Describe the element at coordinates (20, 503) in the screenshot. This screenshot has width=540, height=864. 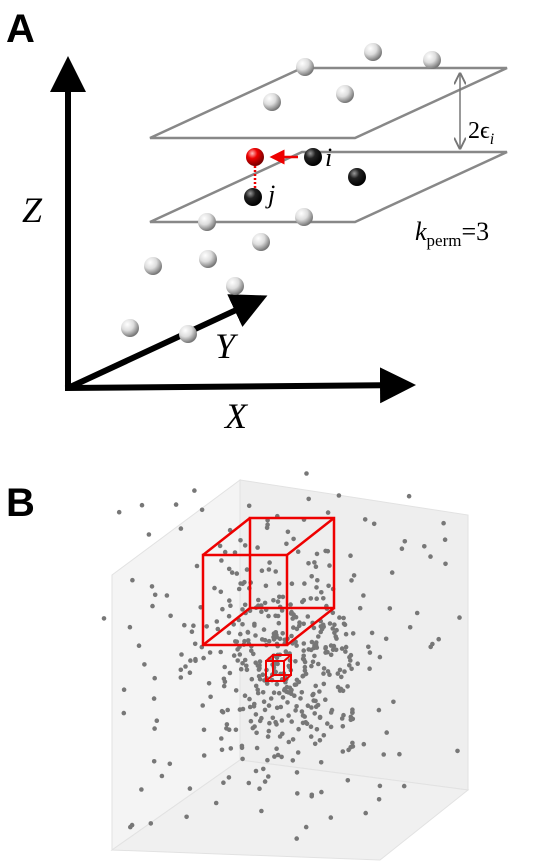
I see `panel-label: B` at that location.